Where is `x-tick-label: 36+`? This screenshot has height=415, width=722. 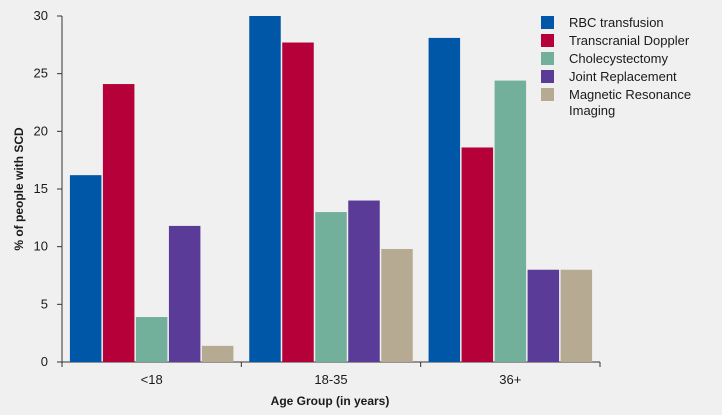
x-tick-label: 36+ is located at coordinates (510, 379).